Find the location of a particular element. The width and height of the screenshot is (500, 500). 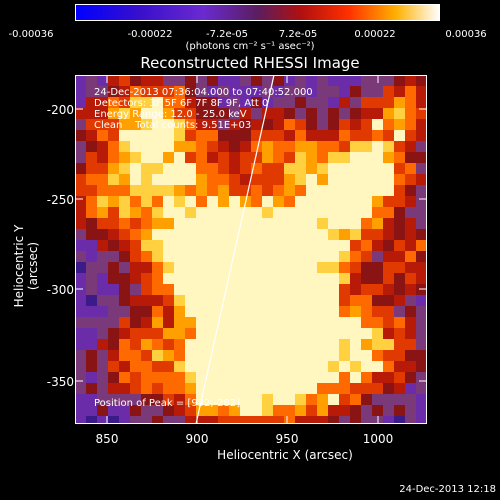

x-tick-label: 1000 is located at coordinates (378, 439).